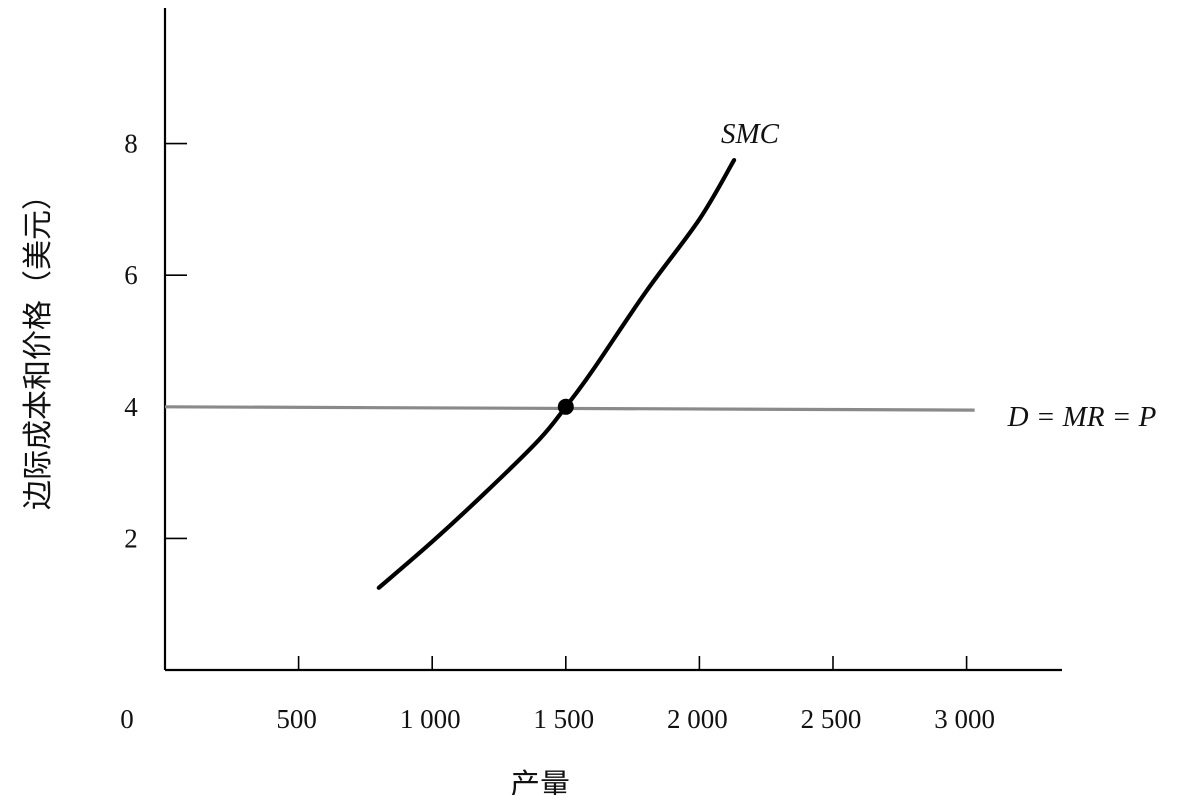 Image resolution: width=1185 pixels, height=795 pixels. I want to click on series-label-demand: D = MR = P, so click(1082, 417).